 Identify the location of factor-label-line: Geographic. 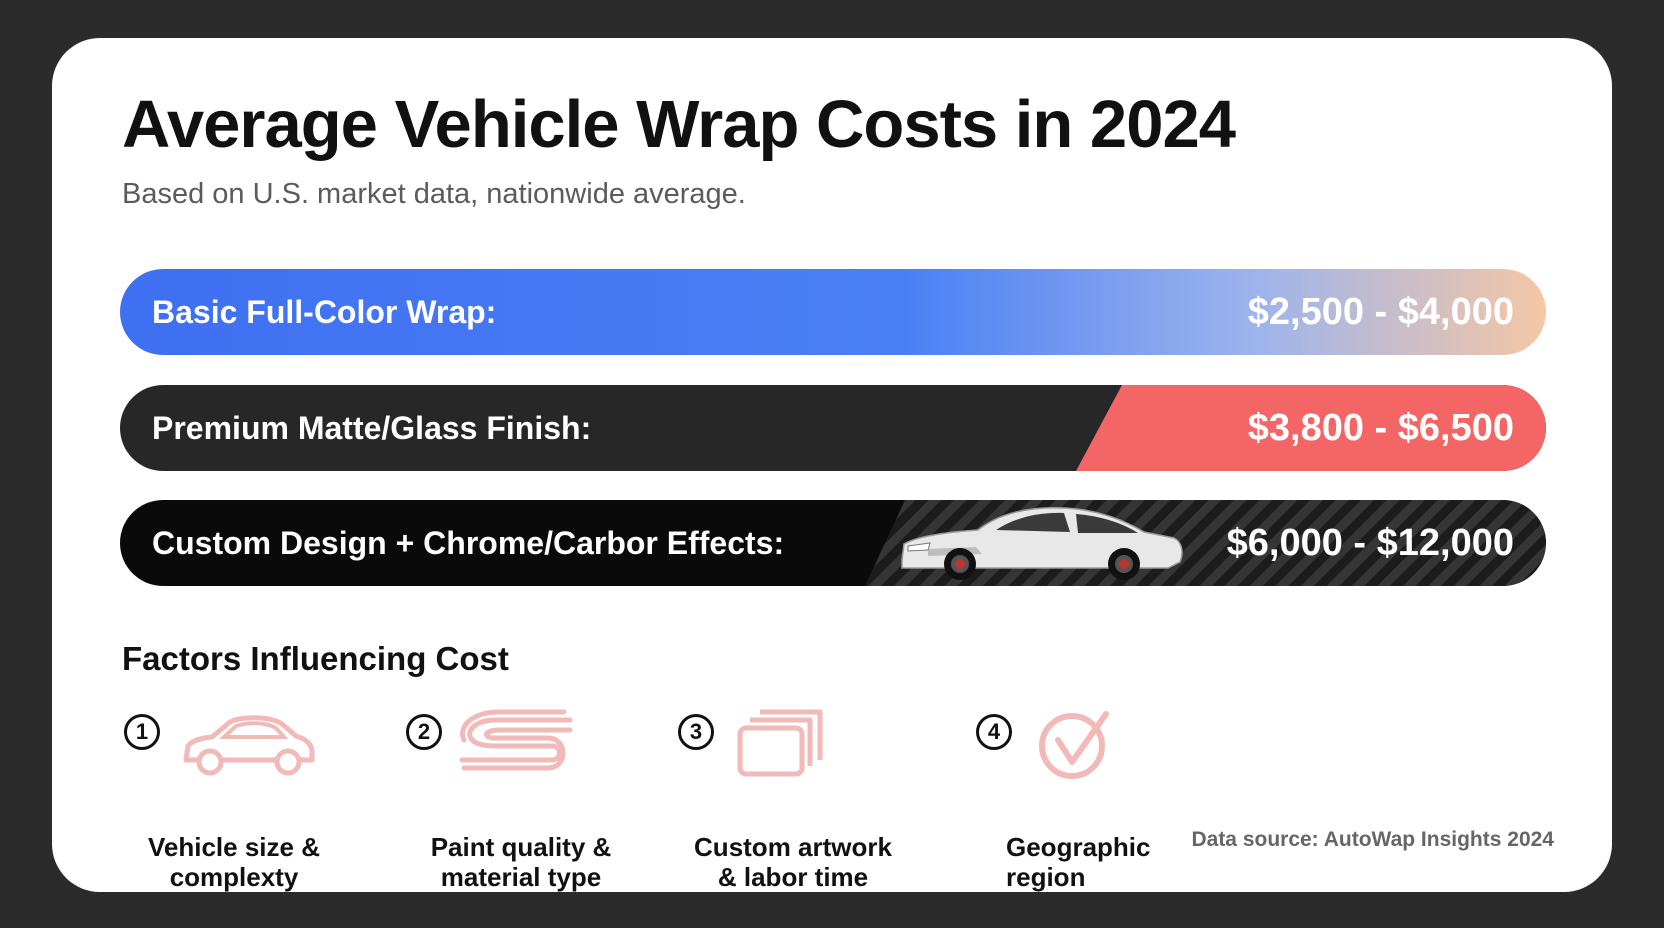
(1078, 847).